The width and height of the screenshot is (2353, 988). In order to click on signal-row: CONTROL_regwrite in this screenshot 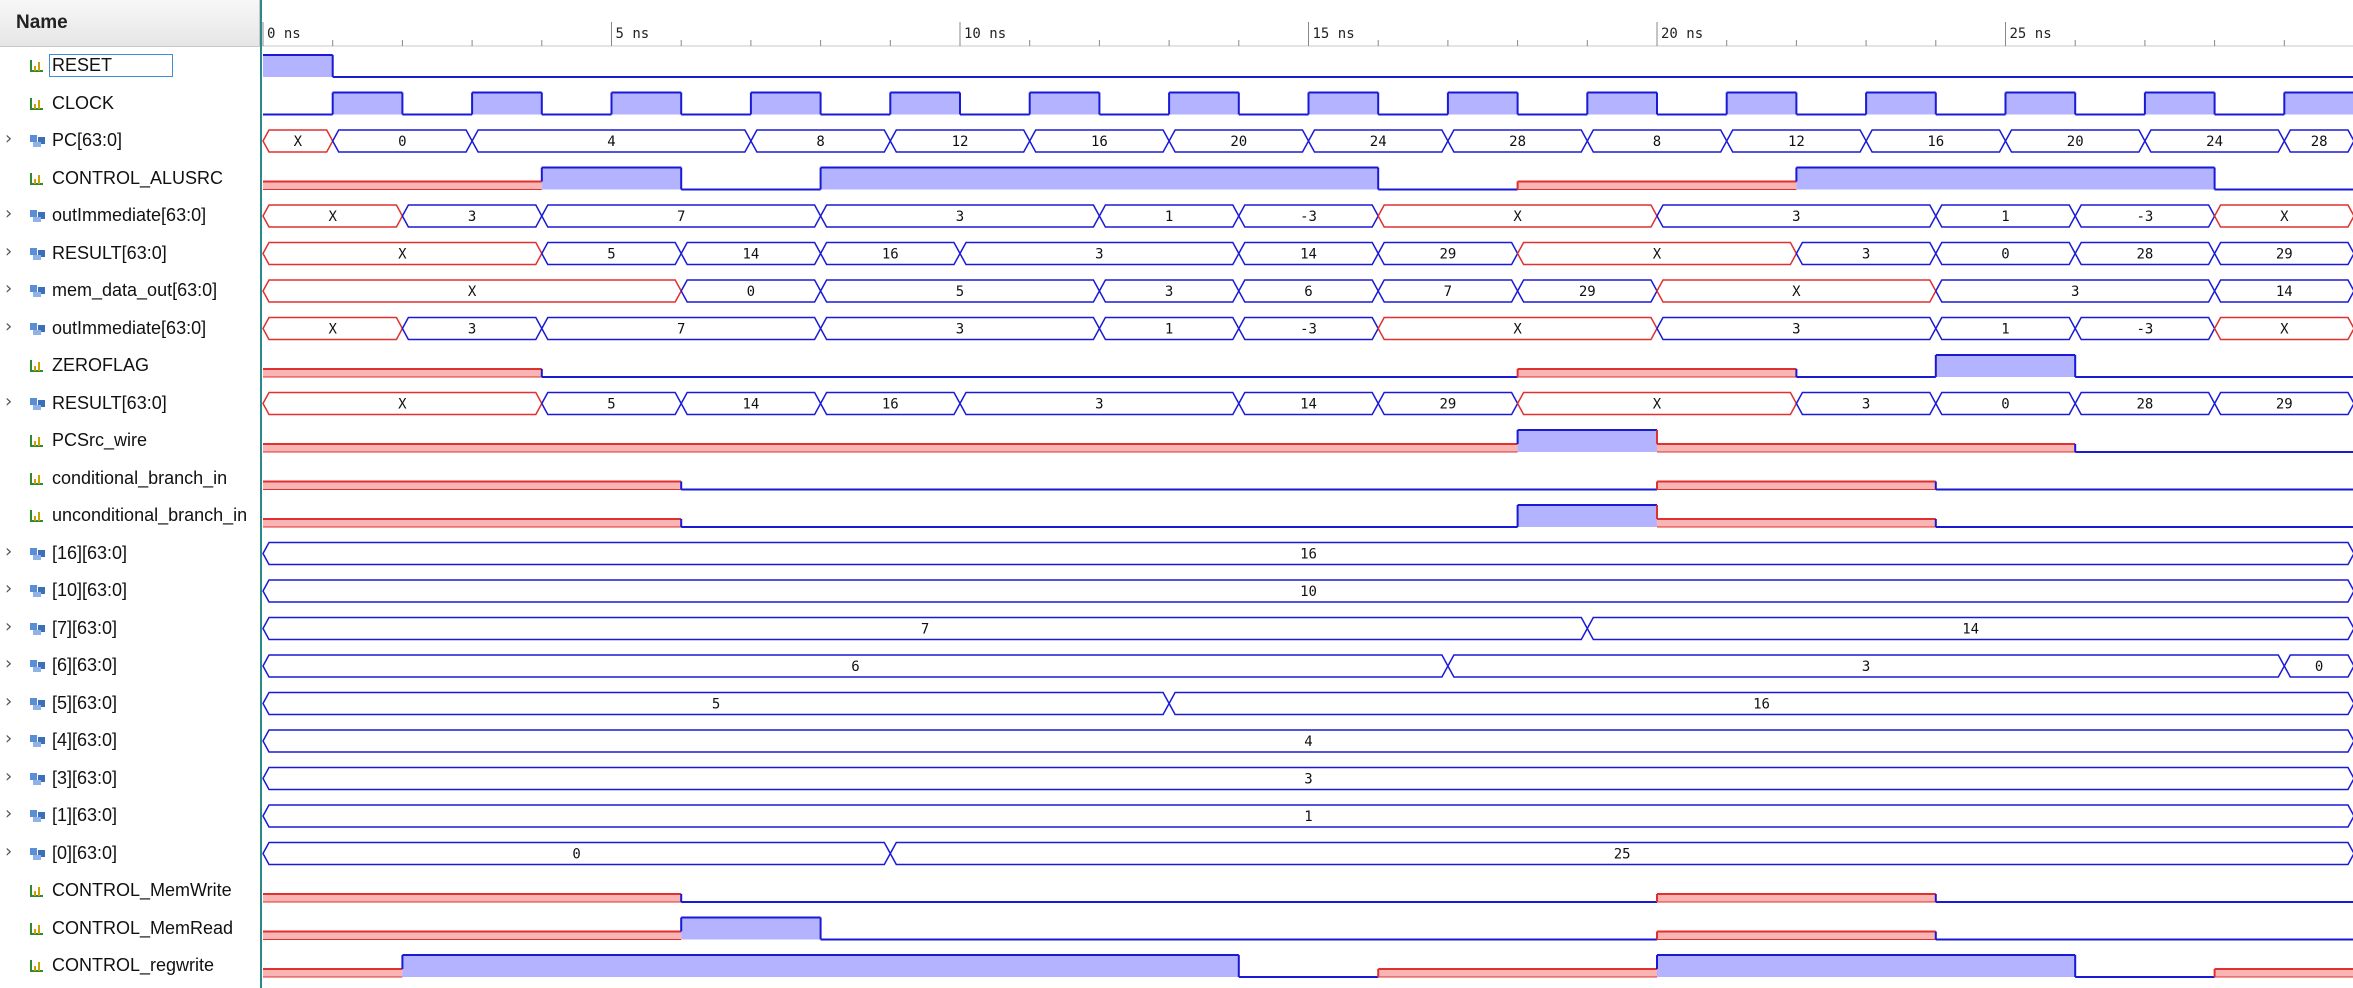, I will do `click(130, 966)`.